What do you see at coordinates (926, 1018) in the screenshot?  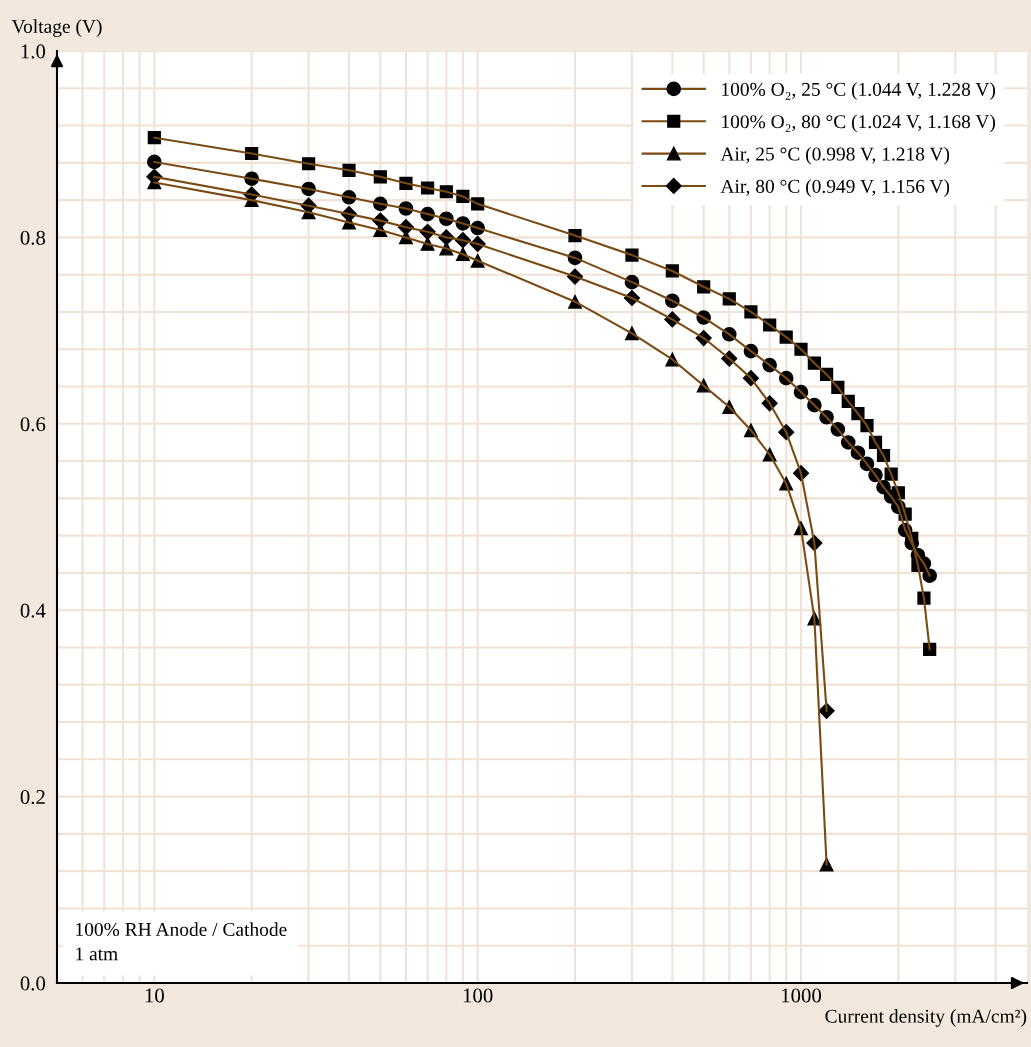 I see `x-axis-title: Current density (mA/cm²)` at bounding box center [926, 1018].